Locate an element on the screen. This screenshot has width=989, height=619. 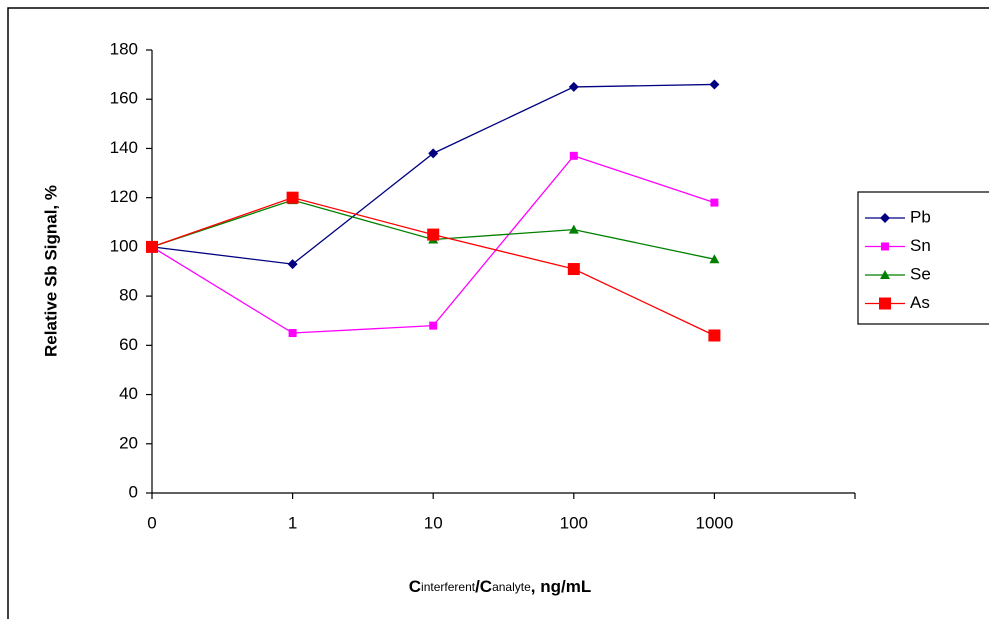
y-tick-label: 60 is located at coordinates (128, 344).